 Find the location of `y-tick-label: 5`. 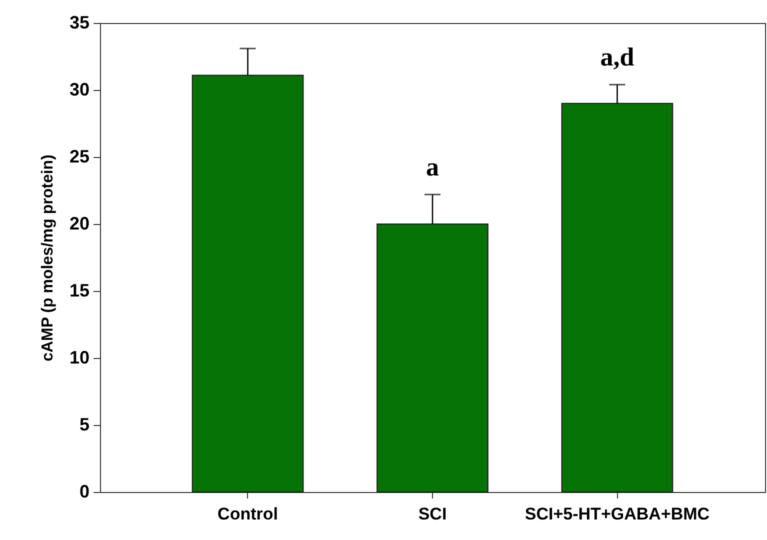

y-tick-label: 5 is located at coordinates (84, 424).